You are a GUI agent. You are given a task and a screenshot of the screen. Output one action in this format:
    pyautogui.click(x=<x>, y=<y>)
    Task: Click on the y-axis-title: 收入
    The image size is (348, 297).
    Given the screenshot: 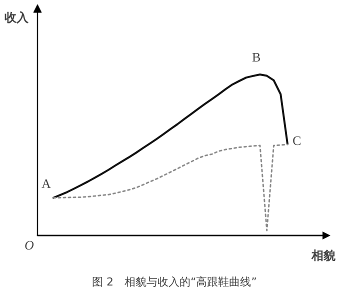 What is the action you would take?
    pyautogui.click(x=17, y=17)
    